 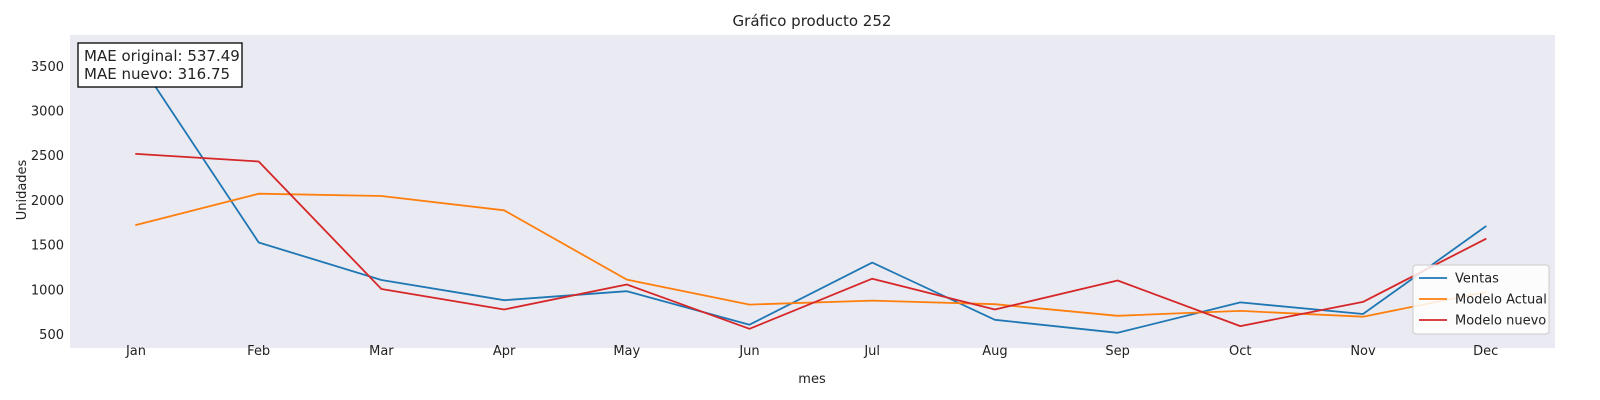 I want to click on x-axis-label: mes, so click(x=812, y=379).